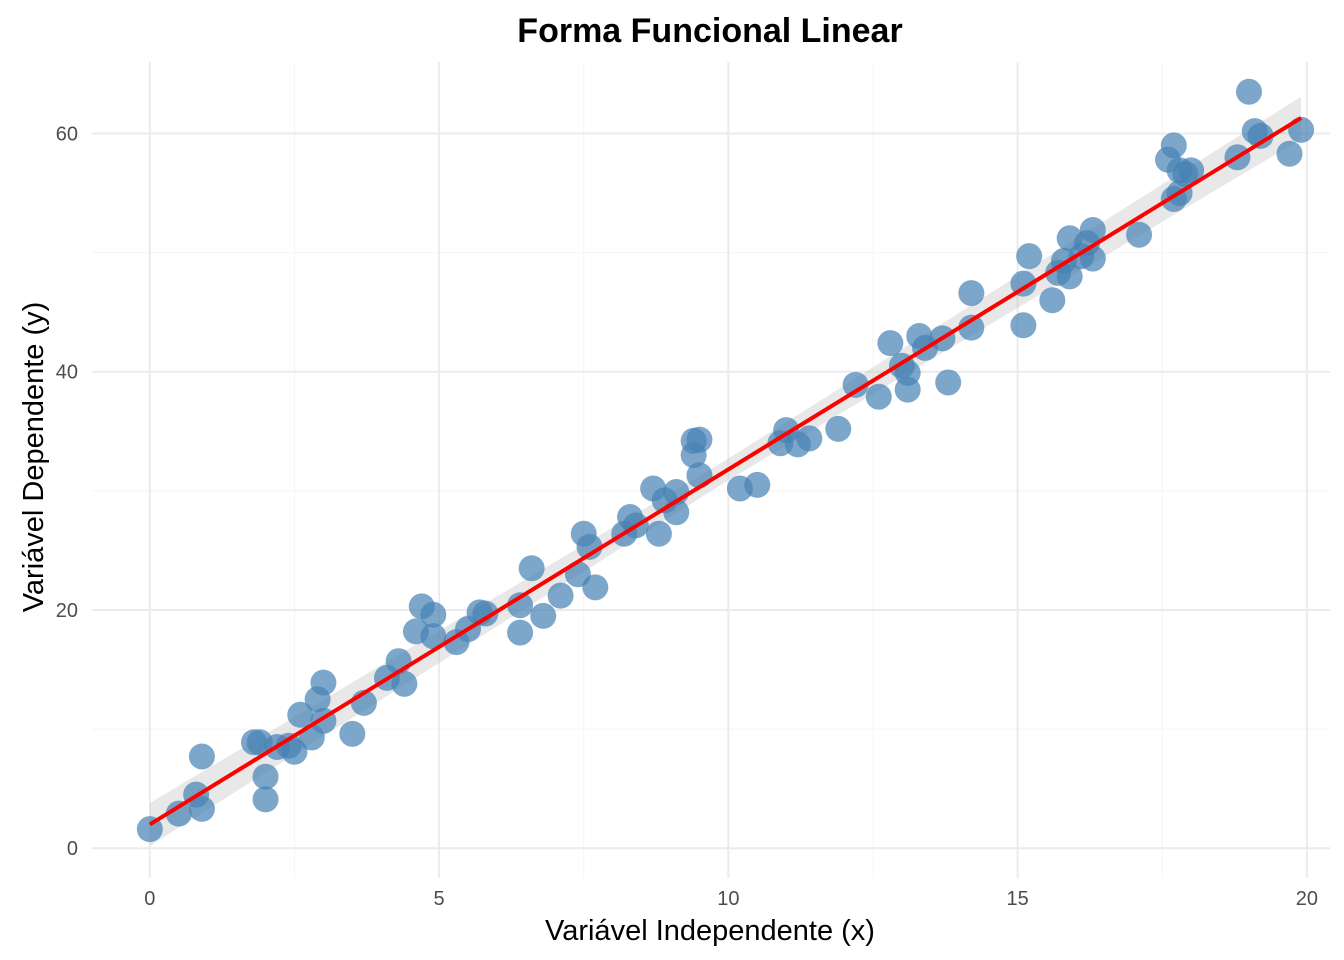 Image resolution: width=1344 pixels, height=960 pixels. Describe the element at coordinates (72, 849) in the screenshot. I see `y-tick-label: 0` at that location.